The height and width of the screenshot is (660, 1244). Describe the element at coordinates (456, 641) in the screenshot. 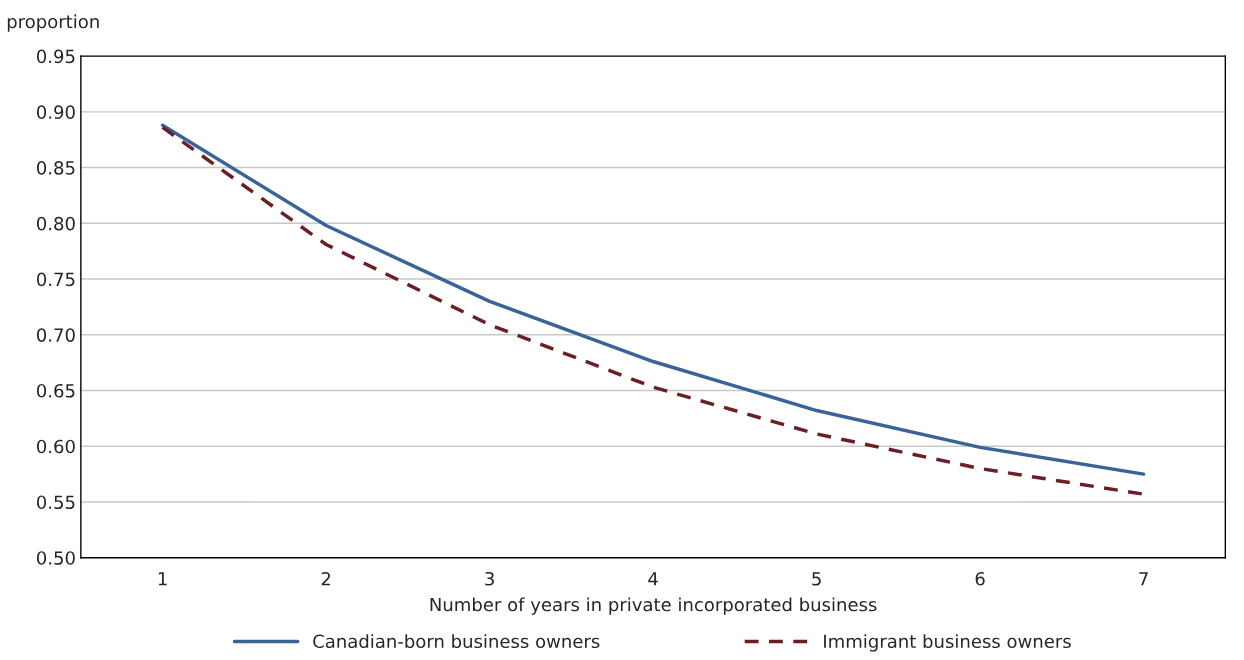

I see `legend-label: Canadian-born business owners` at that location.